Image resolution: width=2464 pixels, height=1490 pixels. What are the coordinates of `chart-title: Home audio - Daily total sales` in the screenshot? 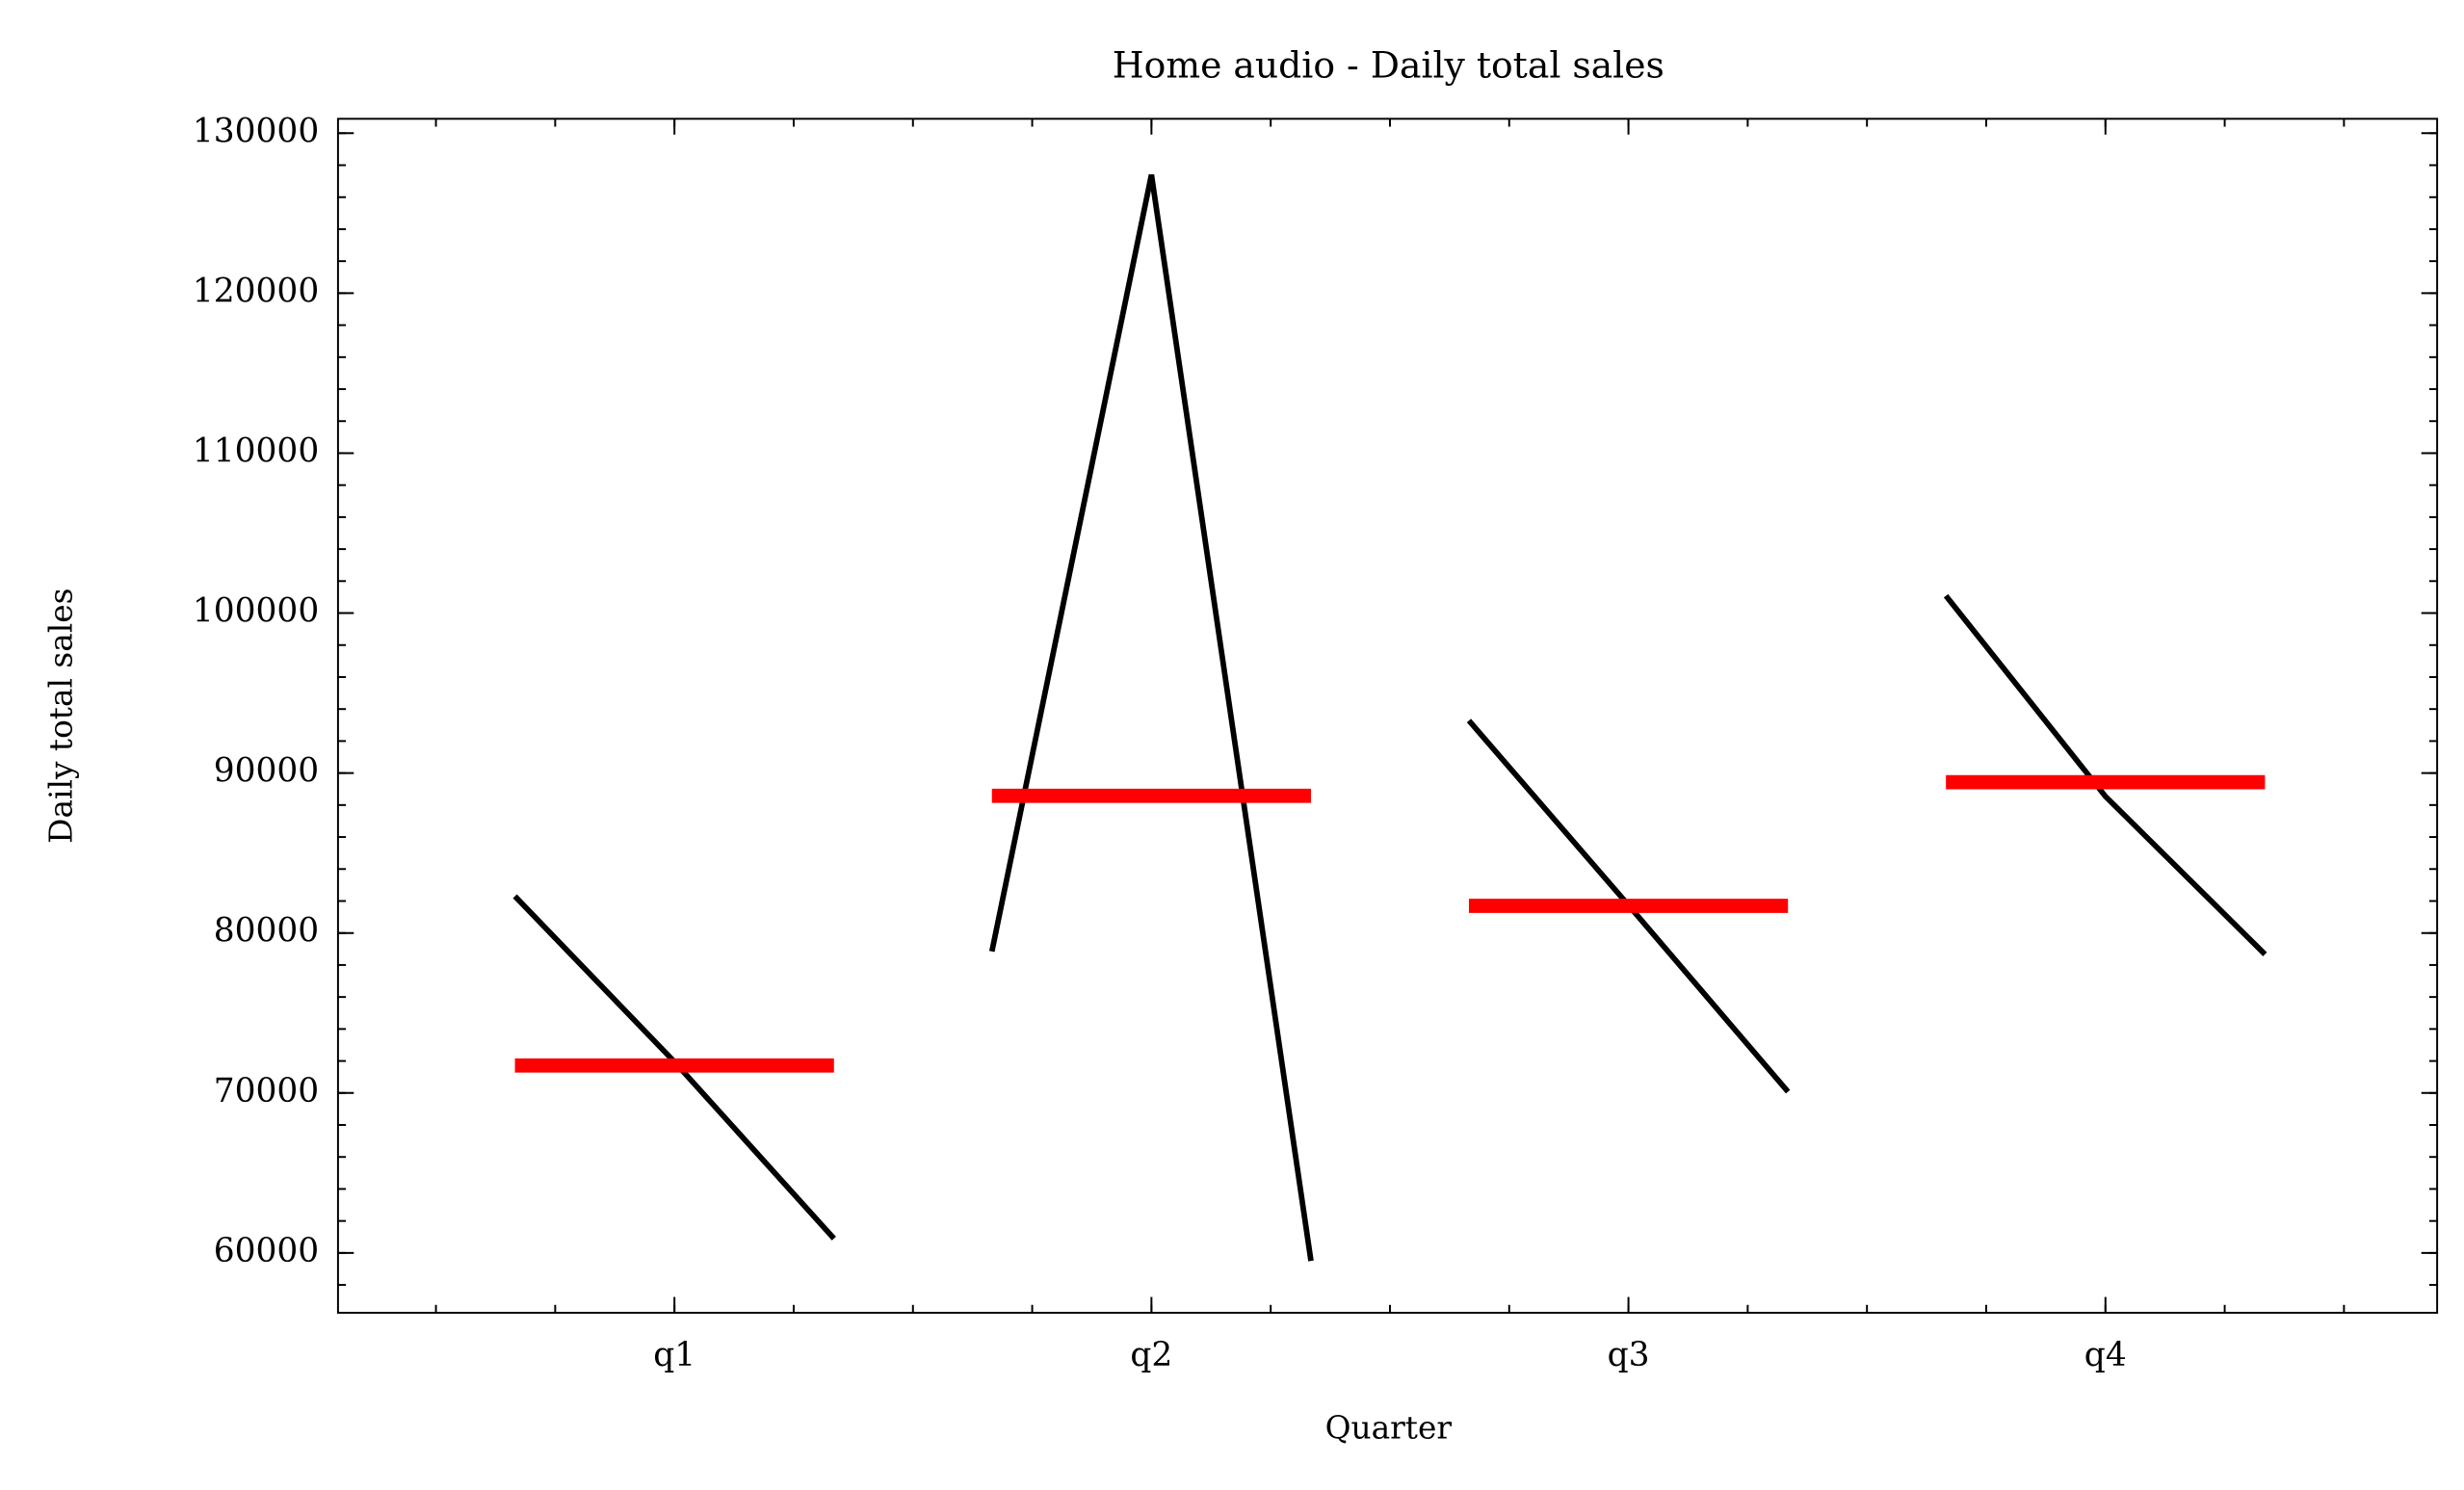 It's located at (1389, 65).